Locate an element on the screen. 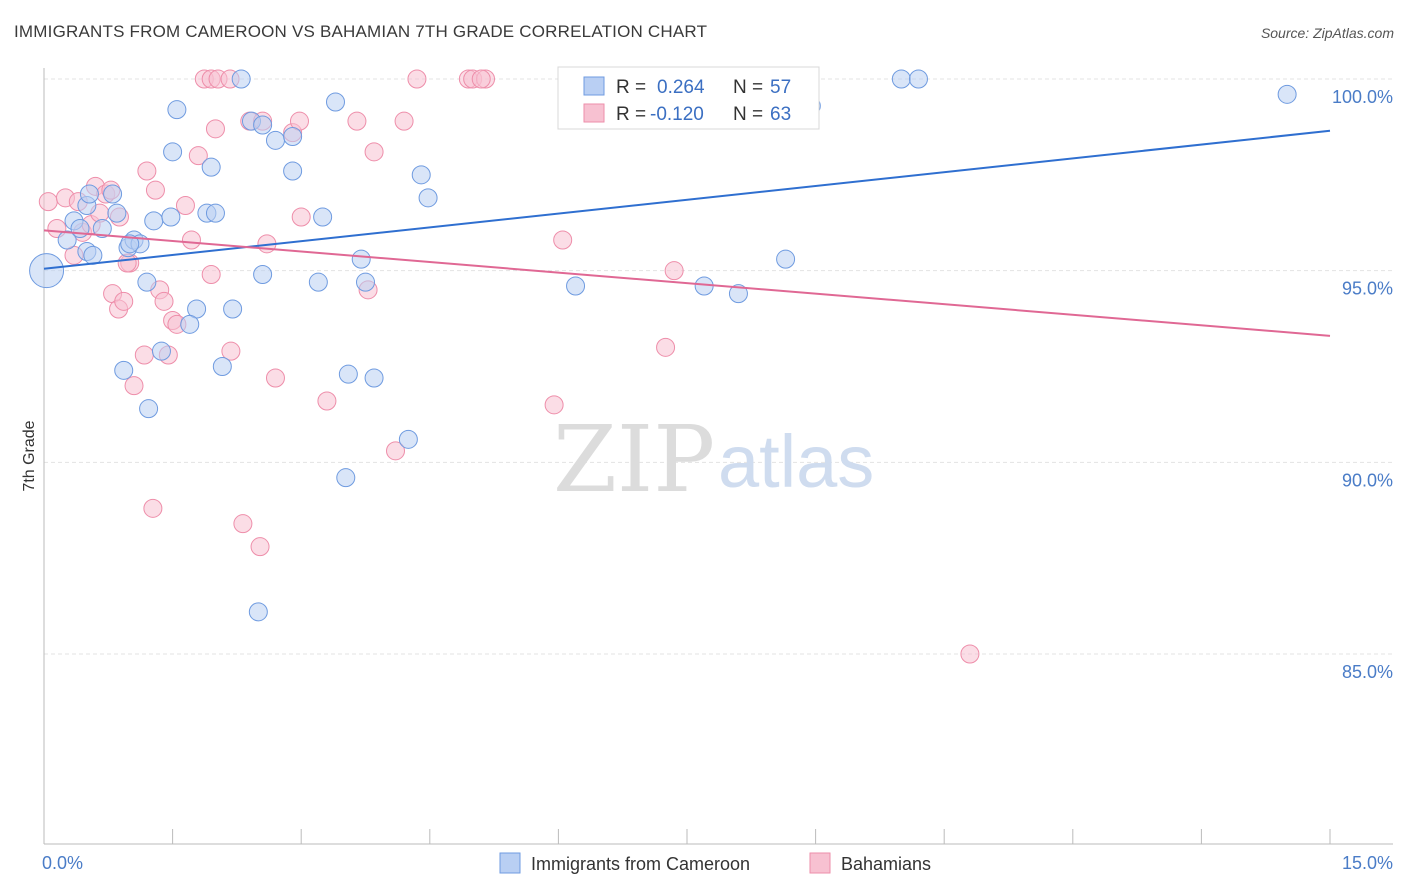  trend-line-bahamians is located at coordinates (687, 283).